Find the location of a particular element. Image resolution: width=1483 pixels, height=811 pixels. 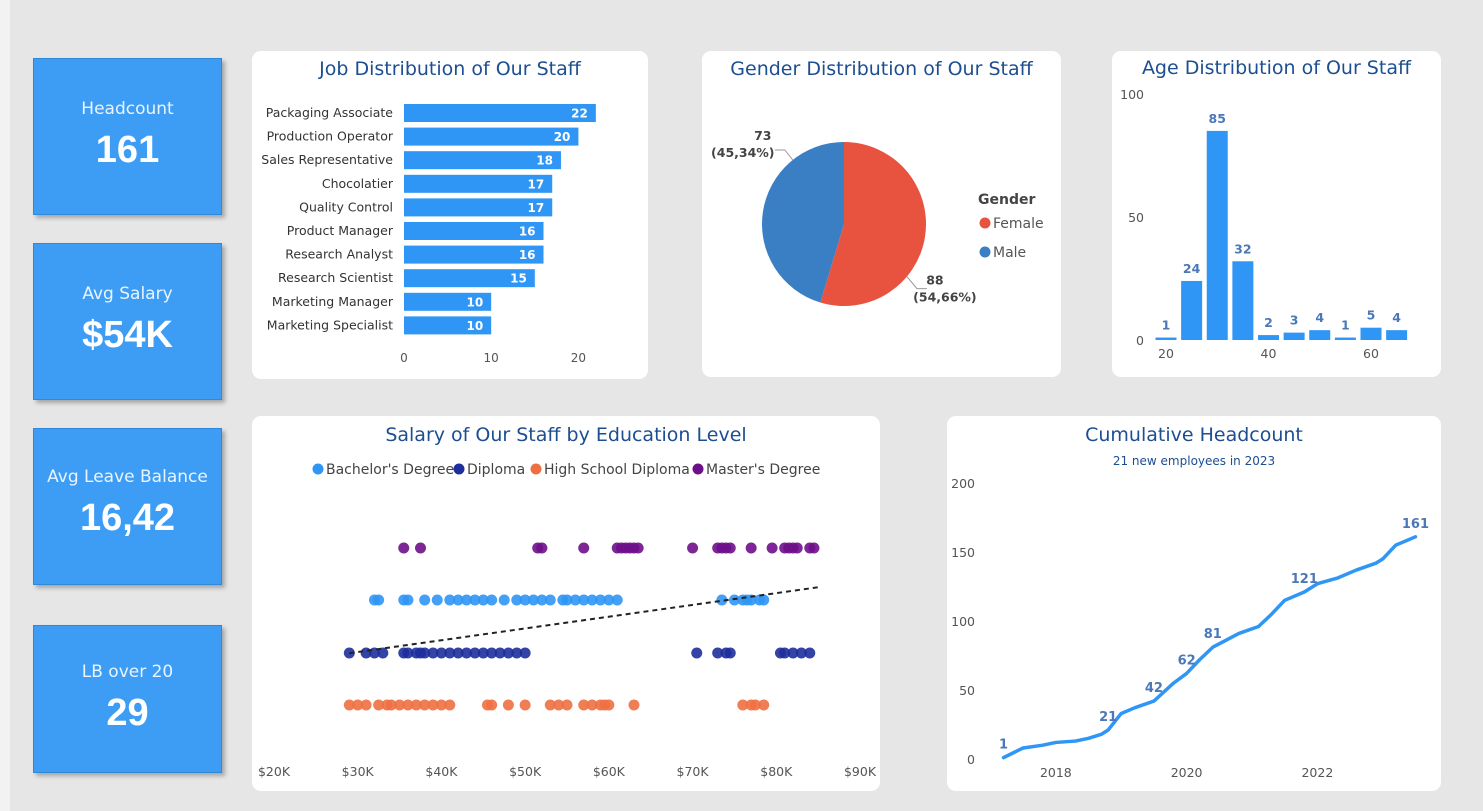

bar-category-label: Research Scientist is located at coordinates (335, 277).